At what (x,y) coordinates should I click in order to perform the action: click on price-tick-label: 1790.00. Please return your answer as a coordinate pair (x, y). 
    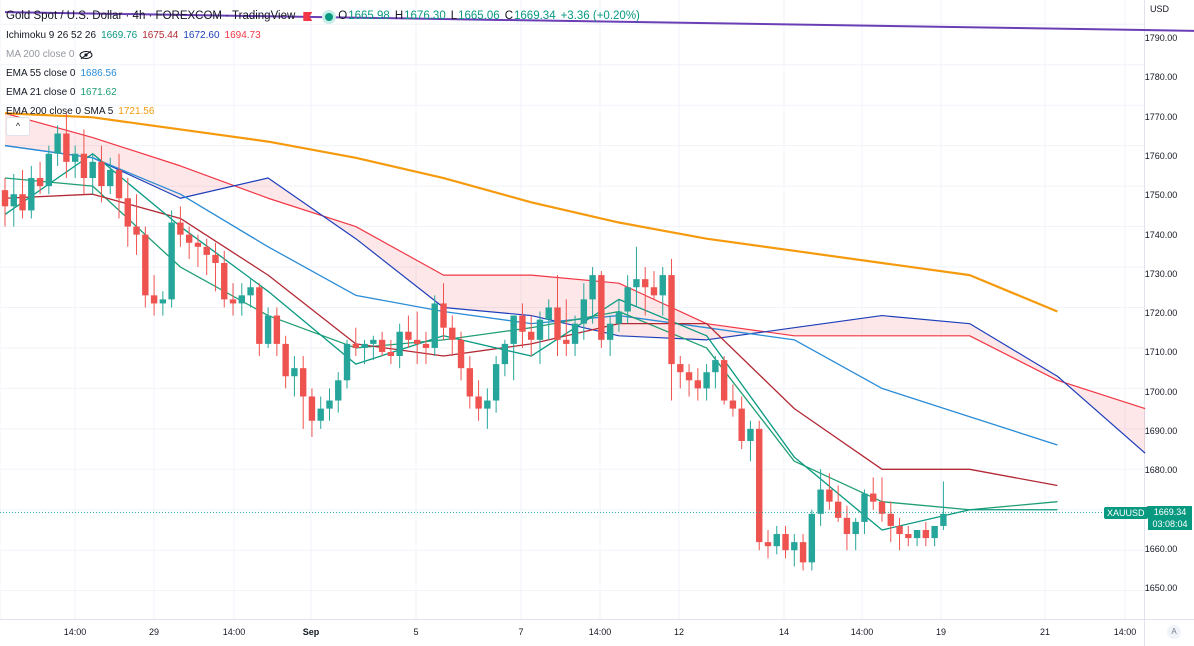
    Looking at the image, I should click on (1161, 38).